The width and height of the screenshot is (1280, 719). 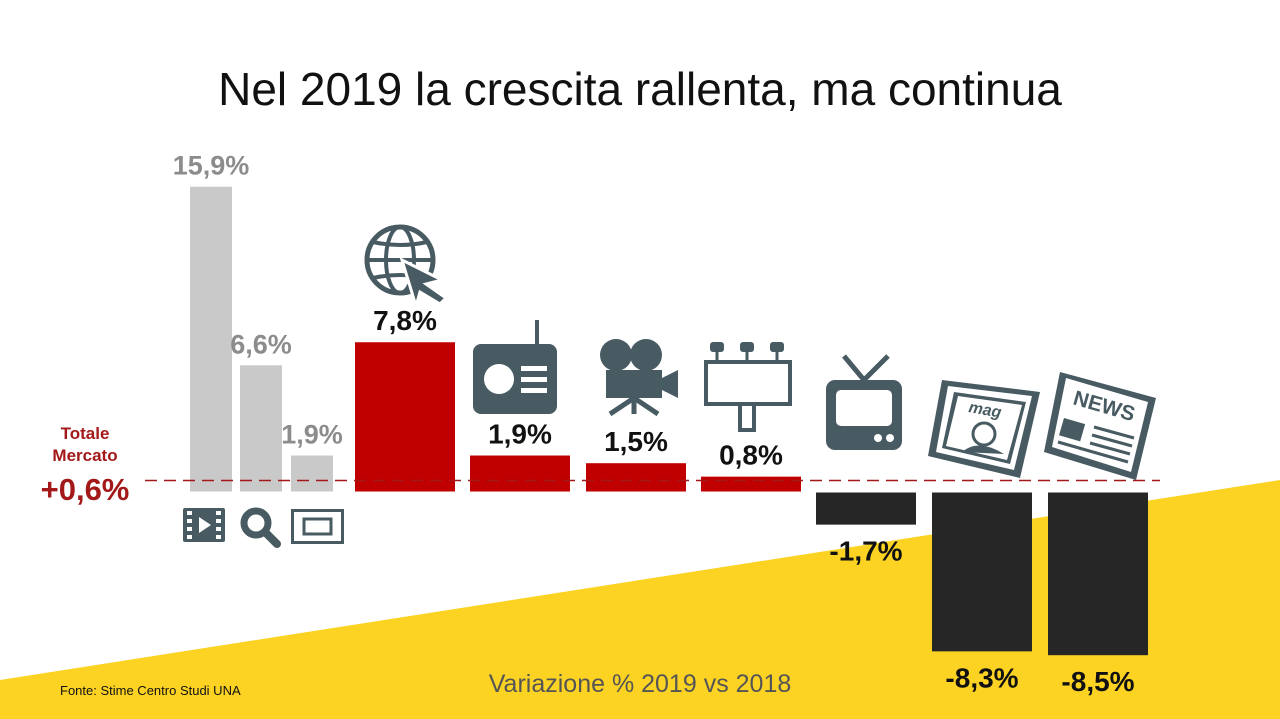 What do you see at coordinates (405, 320) in the screenshot?
I see `data-label-internet: 7,8%` at bounding box center [405, 320].